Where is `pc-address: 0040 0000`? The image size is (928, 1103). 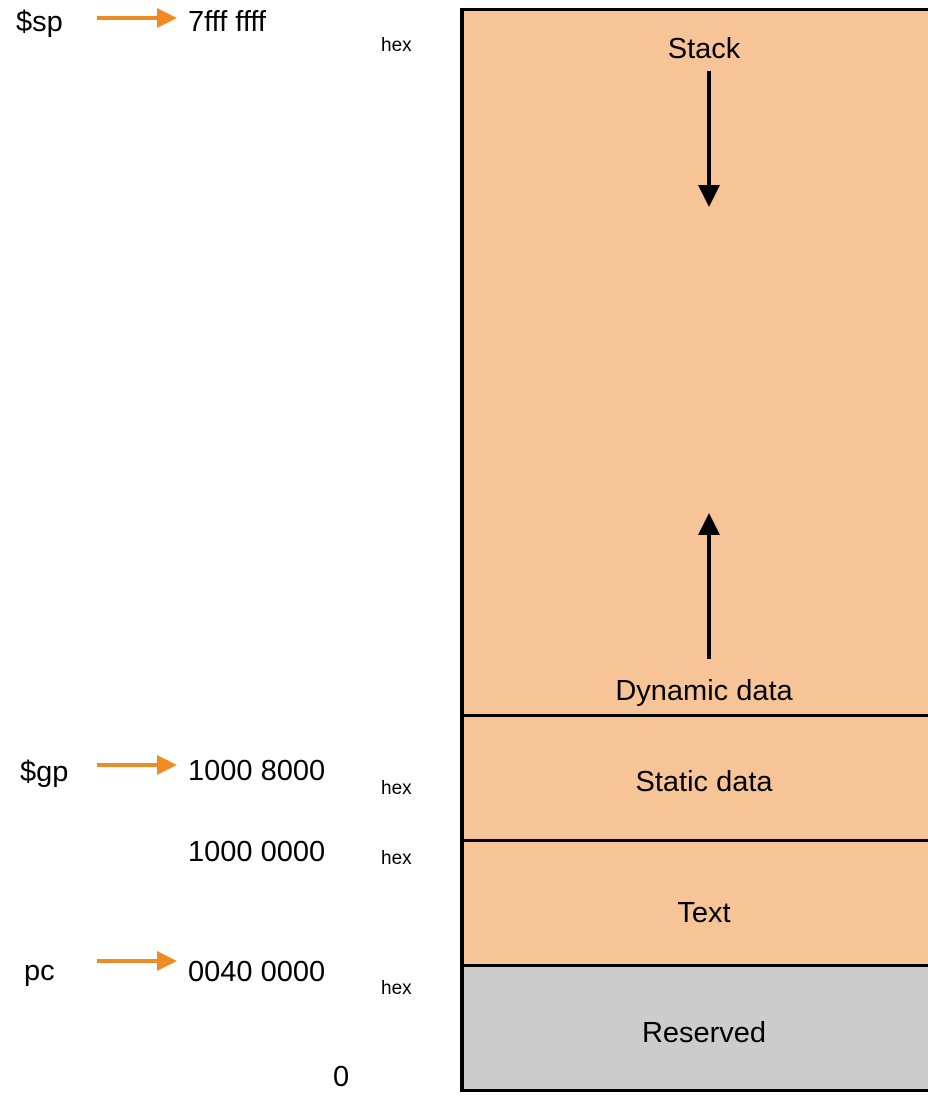 pc-address: 0040 0000 is located at coordinates (257, 972).